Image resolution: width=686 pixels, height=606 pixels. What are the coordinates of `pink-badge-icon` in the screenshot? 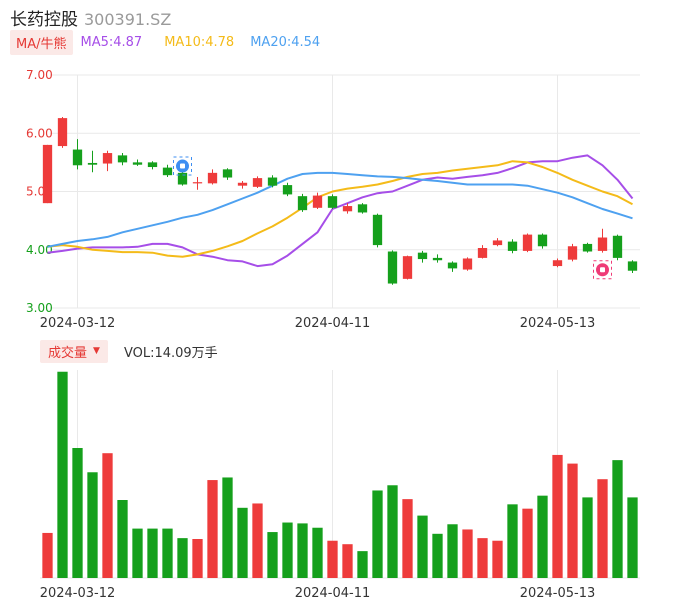 It's located at (602, 270).